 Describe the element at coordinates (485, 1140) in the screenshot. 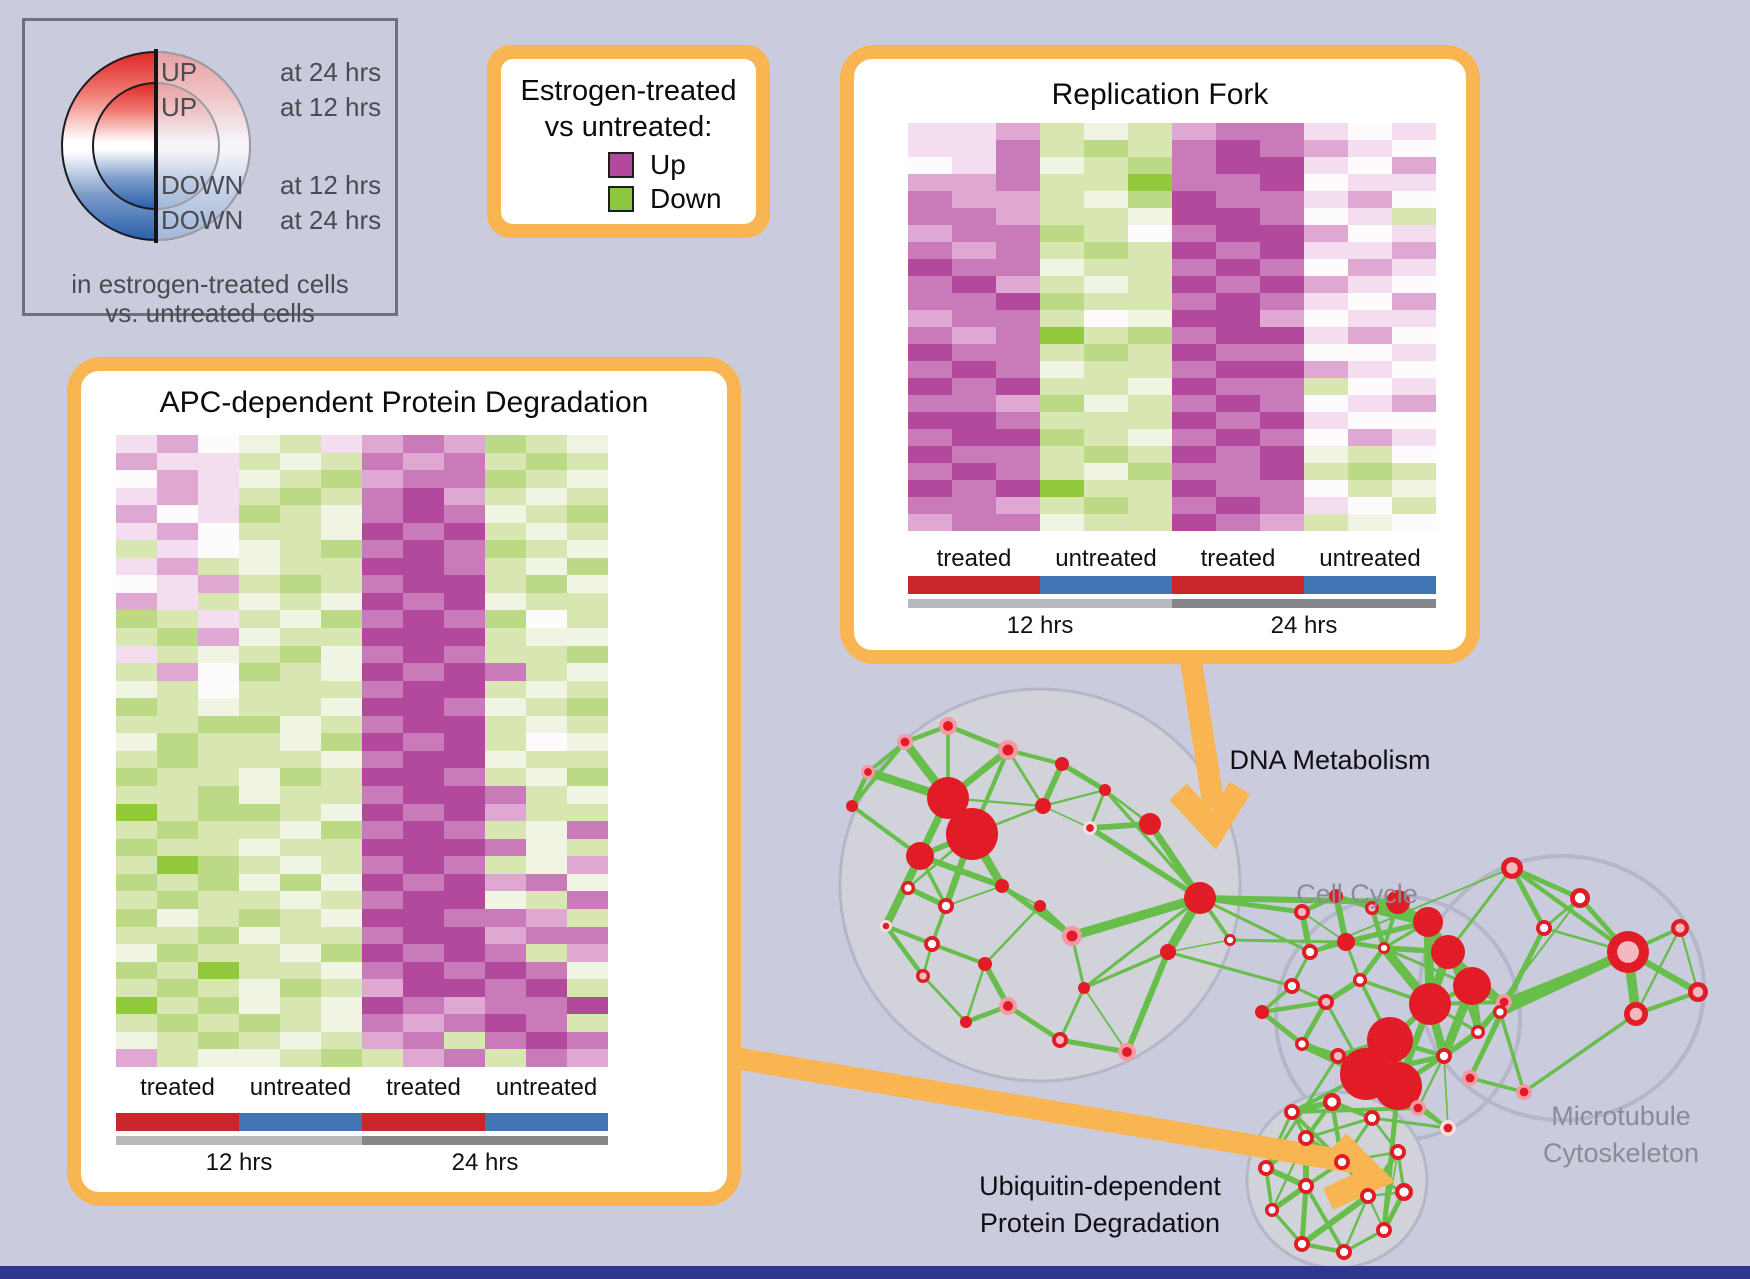

I see `time-bar-segment` at that location.